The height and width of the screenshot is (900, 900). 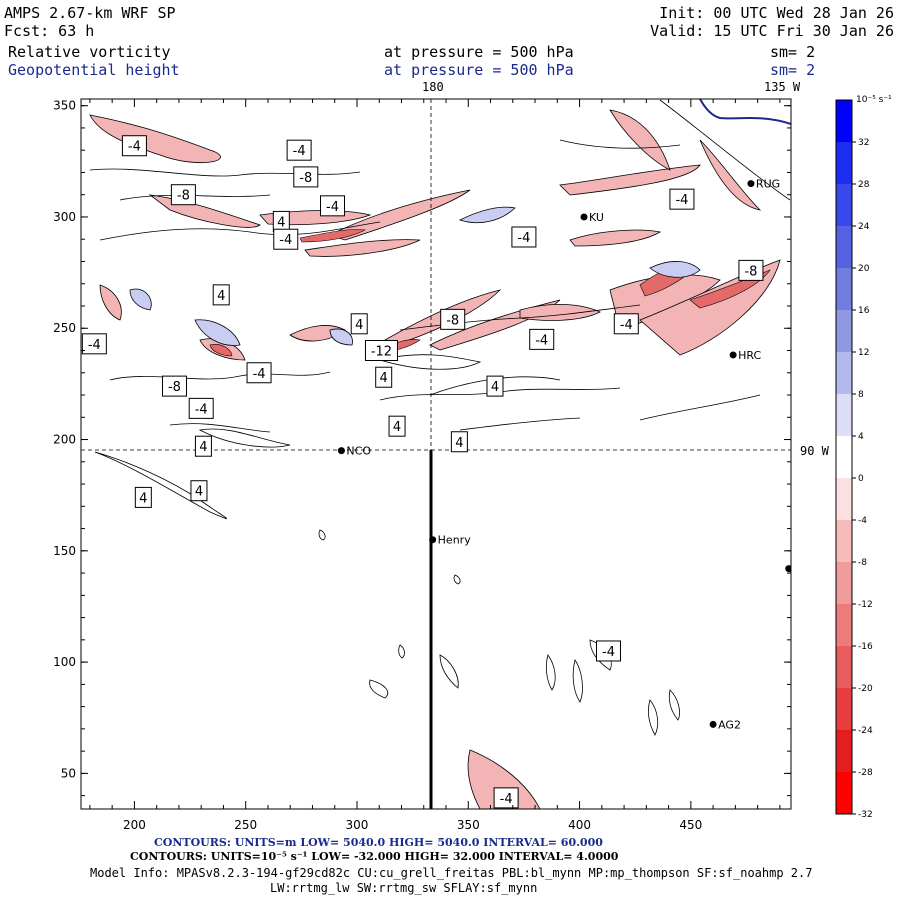 What do you see at coordinates (64, 217) in the screenshot?
I see `y-tick-label: 300` at bounding box center [64, 217].